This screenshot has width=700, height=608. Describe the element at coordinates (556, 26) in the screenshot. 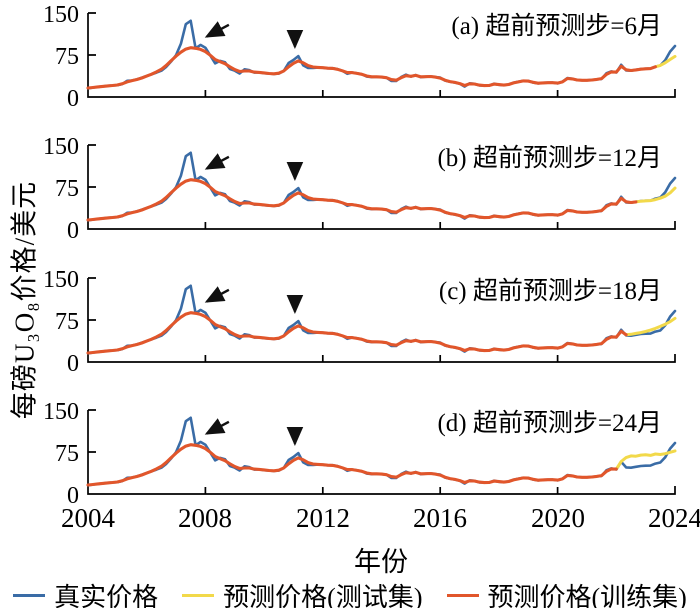

I see `panel-label: (a) 超前预测步=6月` at that location.